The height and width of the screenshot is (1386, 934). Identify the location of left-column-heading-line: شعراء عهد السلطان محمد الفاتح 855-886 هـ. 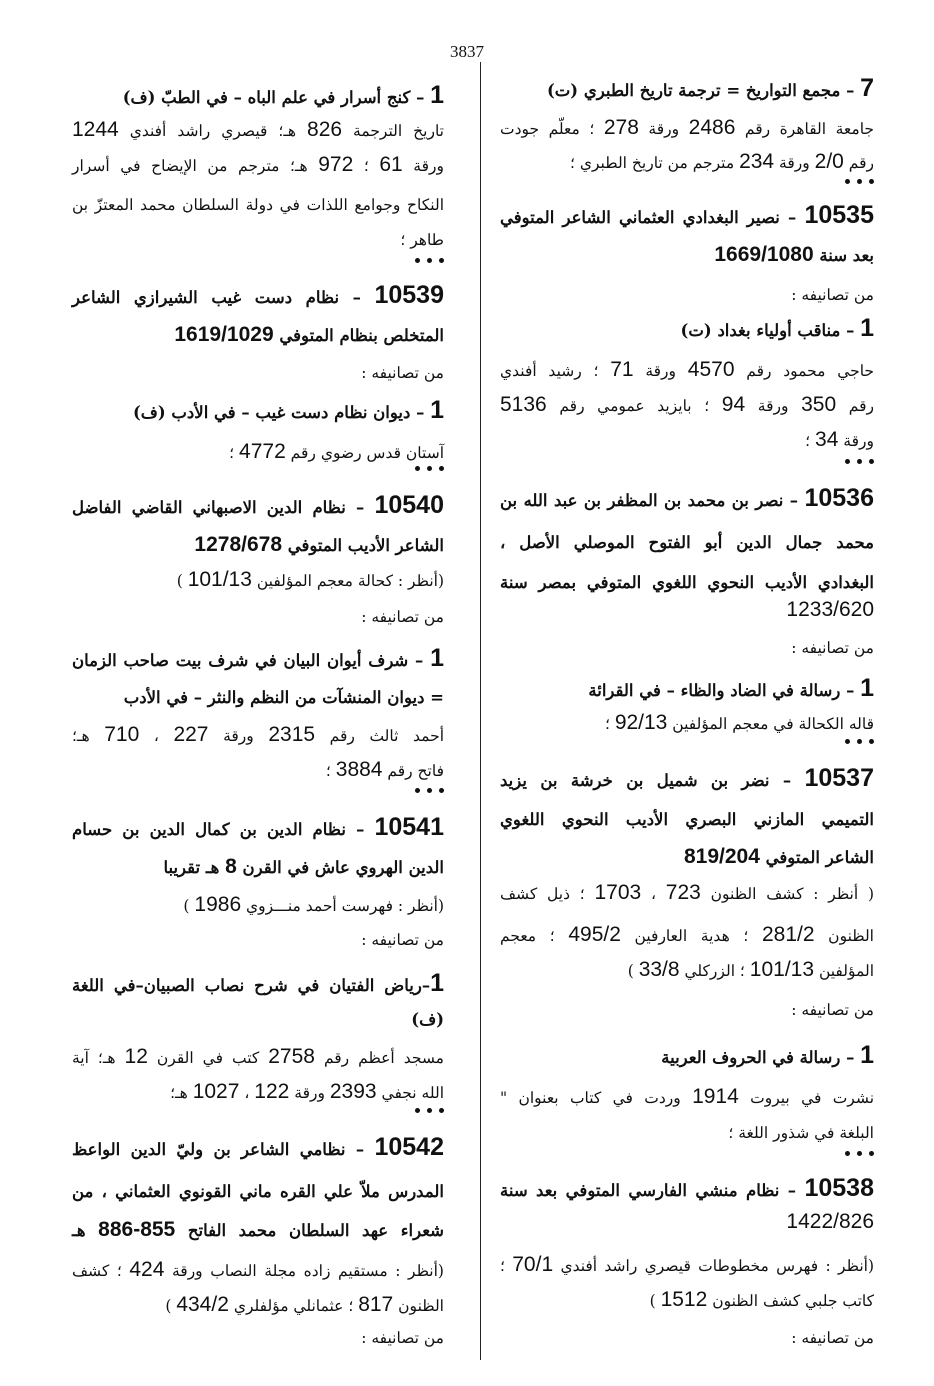
(258, 1229).